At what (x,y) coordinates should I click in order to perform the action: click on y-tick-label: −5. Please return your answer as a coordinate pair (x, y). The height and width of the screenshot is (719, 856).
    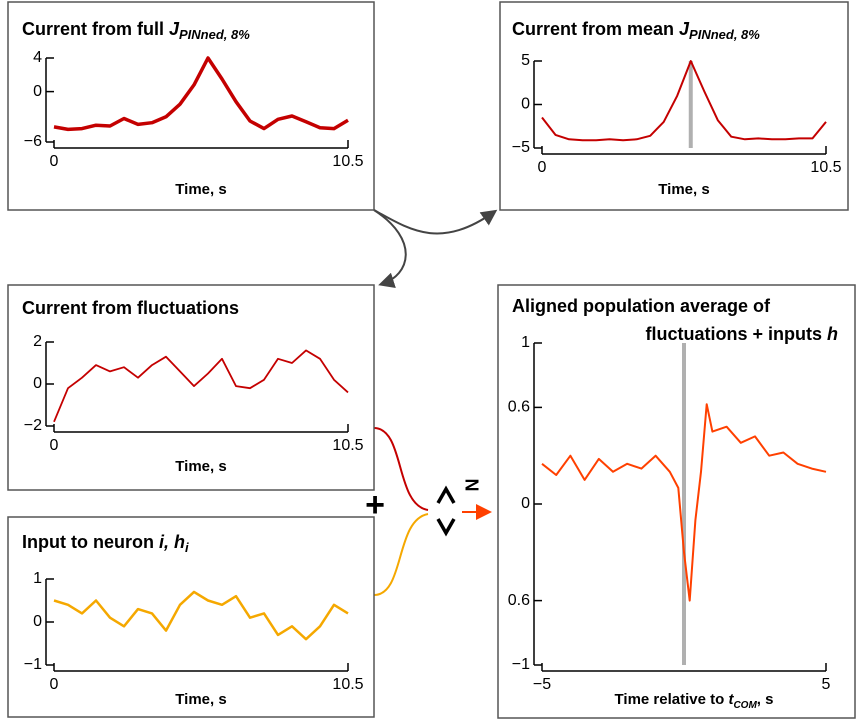
    Looking at the image, I should click on (521, 147).